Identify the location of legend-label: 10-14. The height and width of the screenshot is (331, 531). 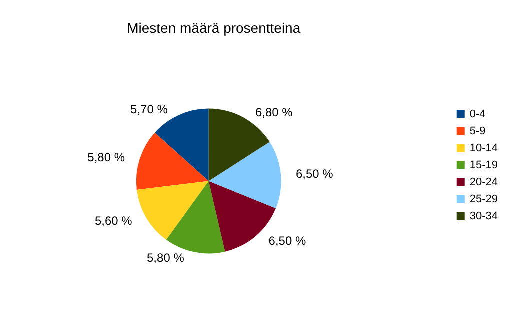
(484, 148).